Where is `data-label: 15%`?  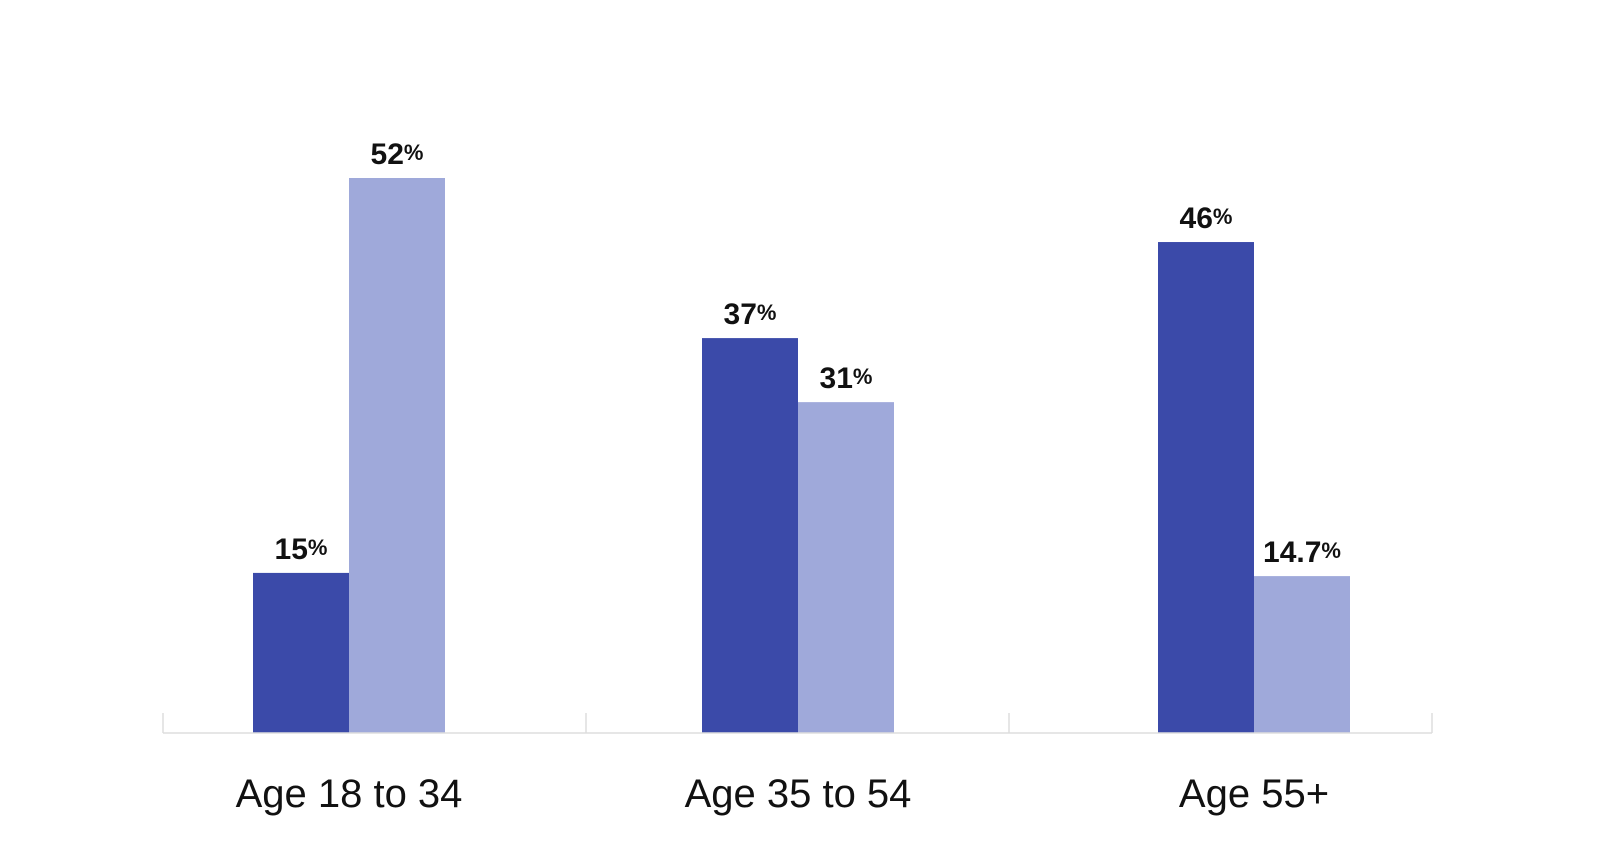
data-label: 15% is located at coordinates (301, 549).